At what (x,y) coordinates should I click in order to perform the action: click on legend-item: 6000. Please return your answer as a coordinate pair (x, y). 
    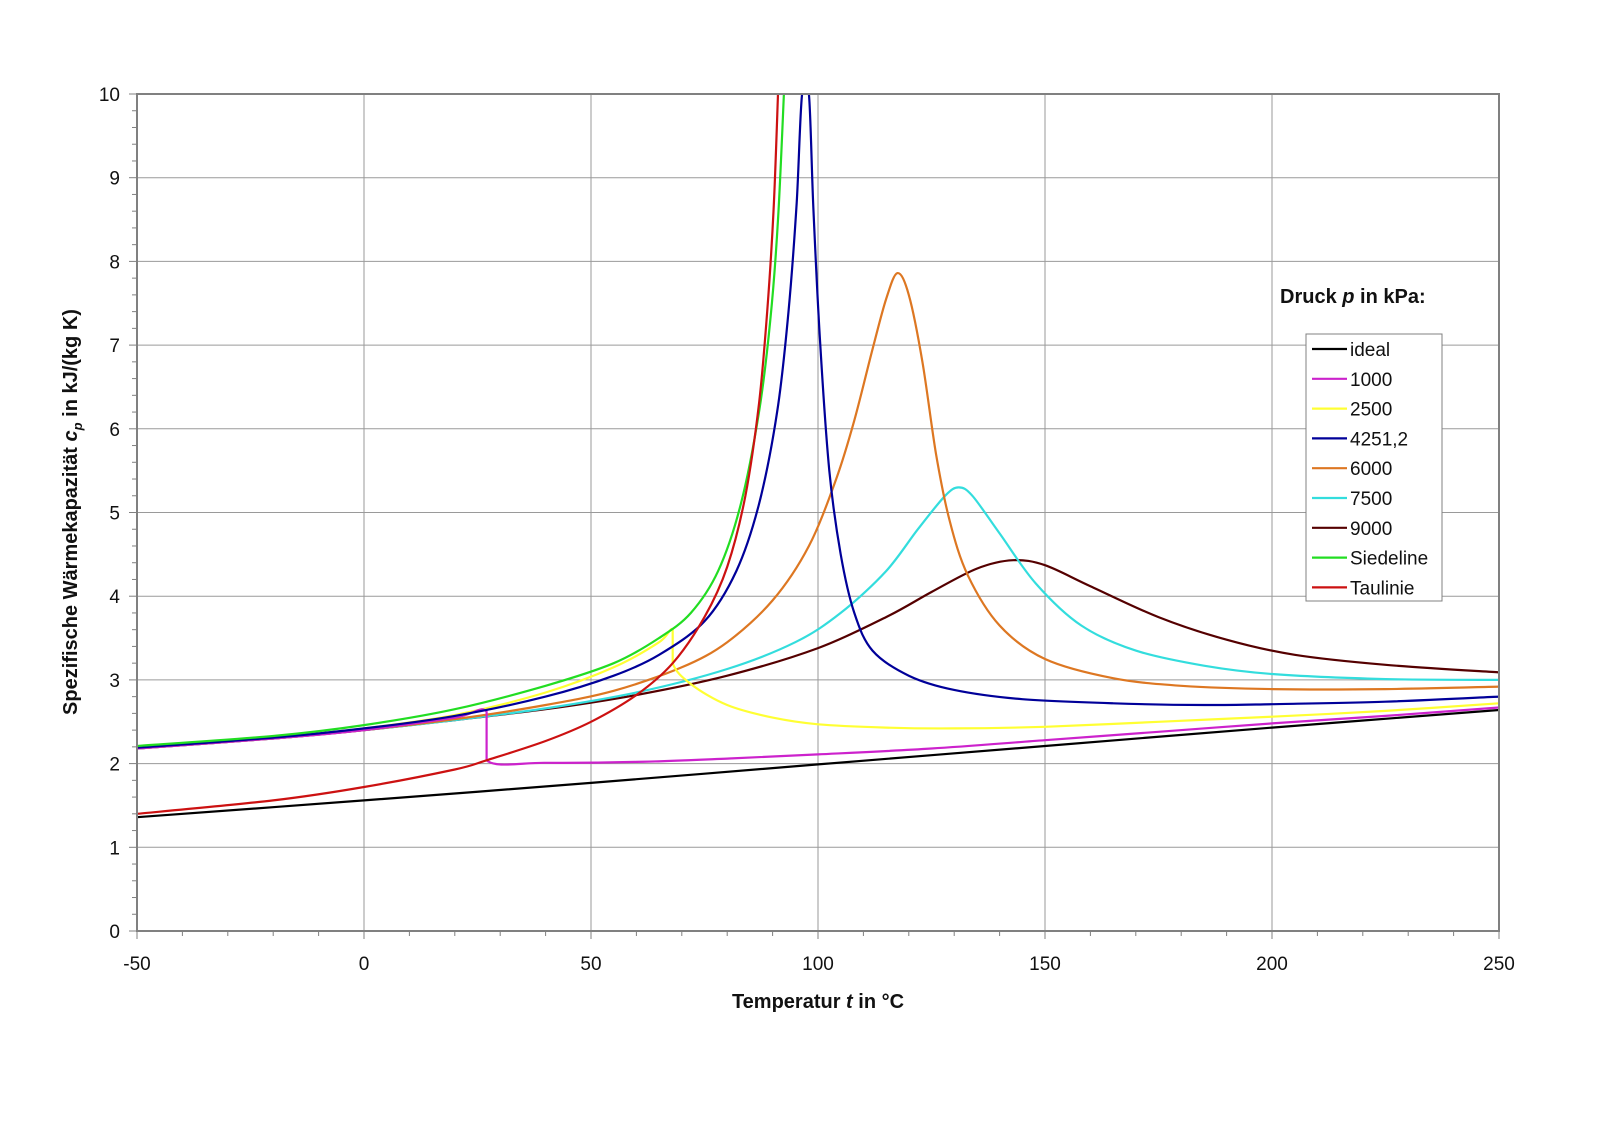
    Looking at the image, I should click on (1352, 469).